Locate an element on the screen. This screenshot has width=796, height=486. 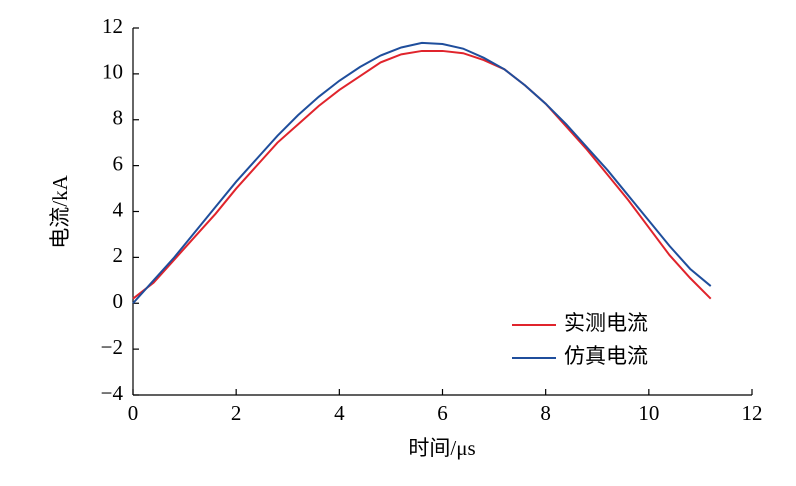
x-tick-label: 6 is located at coordinates (442, 413).